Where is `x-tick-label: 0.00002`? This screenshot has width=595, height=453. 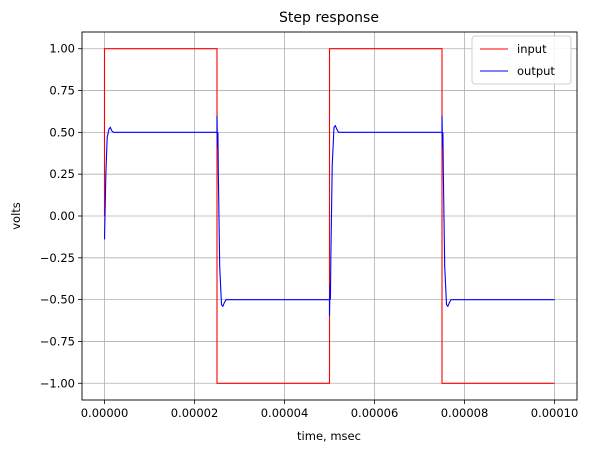
x-tick-label: 0.00002 is located at coordinates (195, 413).